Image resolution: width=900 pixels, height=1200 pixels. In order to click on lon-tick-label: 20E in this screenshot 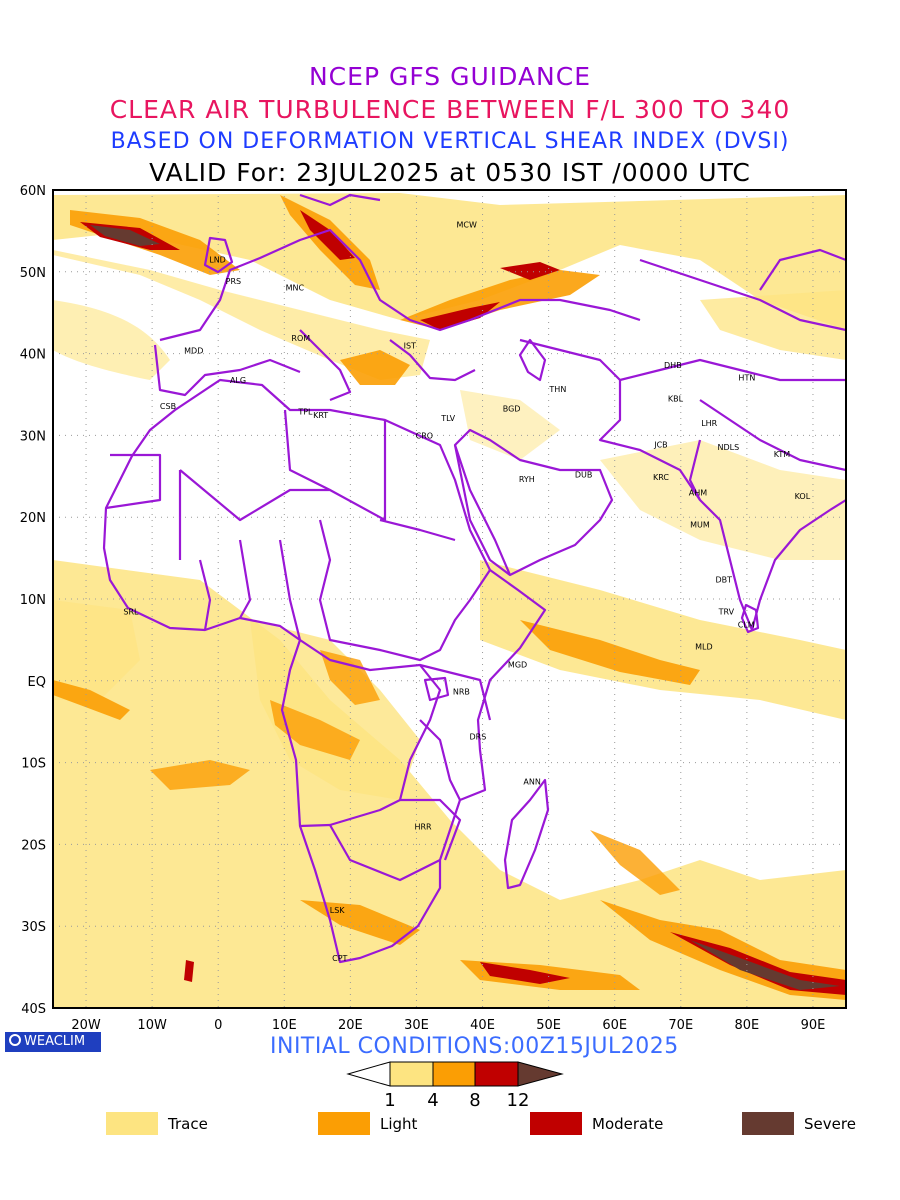, I will do `click(350, 1025)`.